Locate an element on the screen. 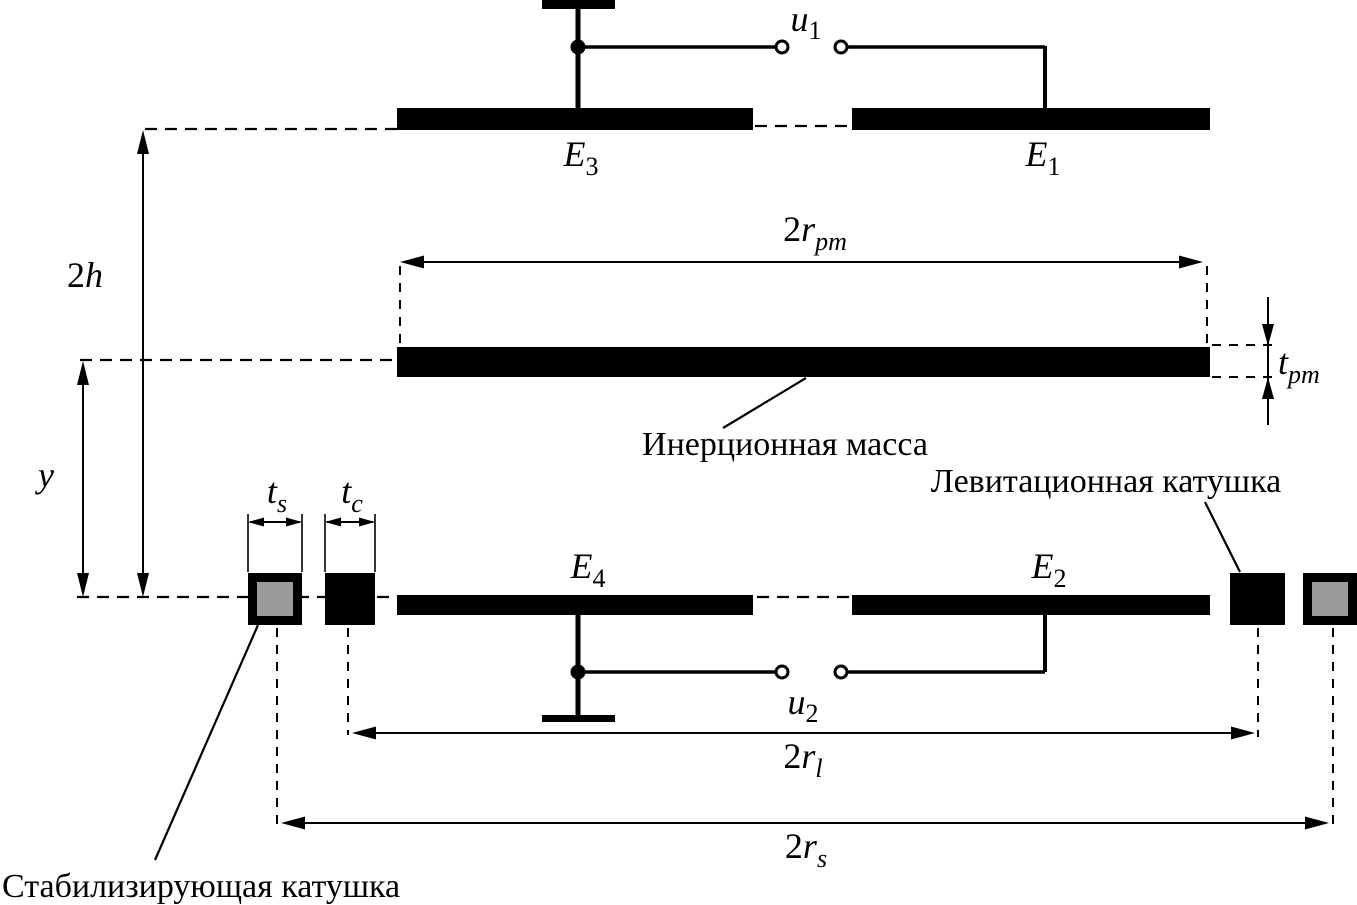  dim-tpm: tpm is located at coordinates (1266, 361).